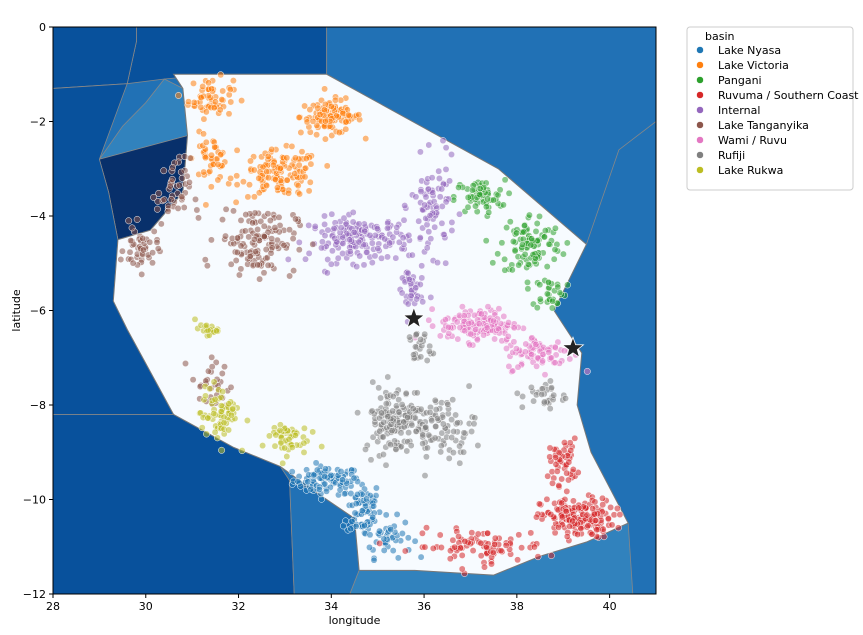  What do you see at coordinates (740, 80) in the screenshot?
I see `legend-label: Pangani` at bounding box center [740, 80].